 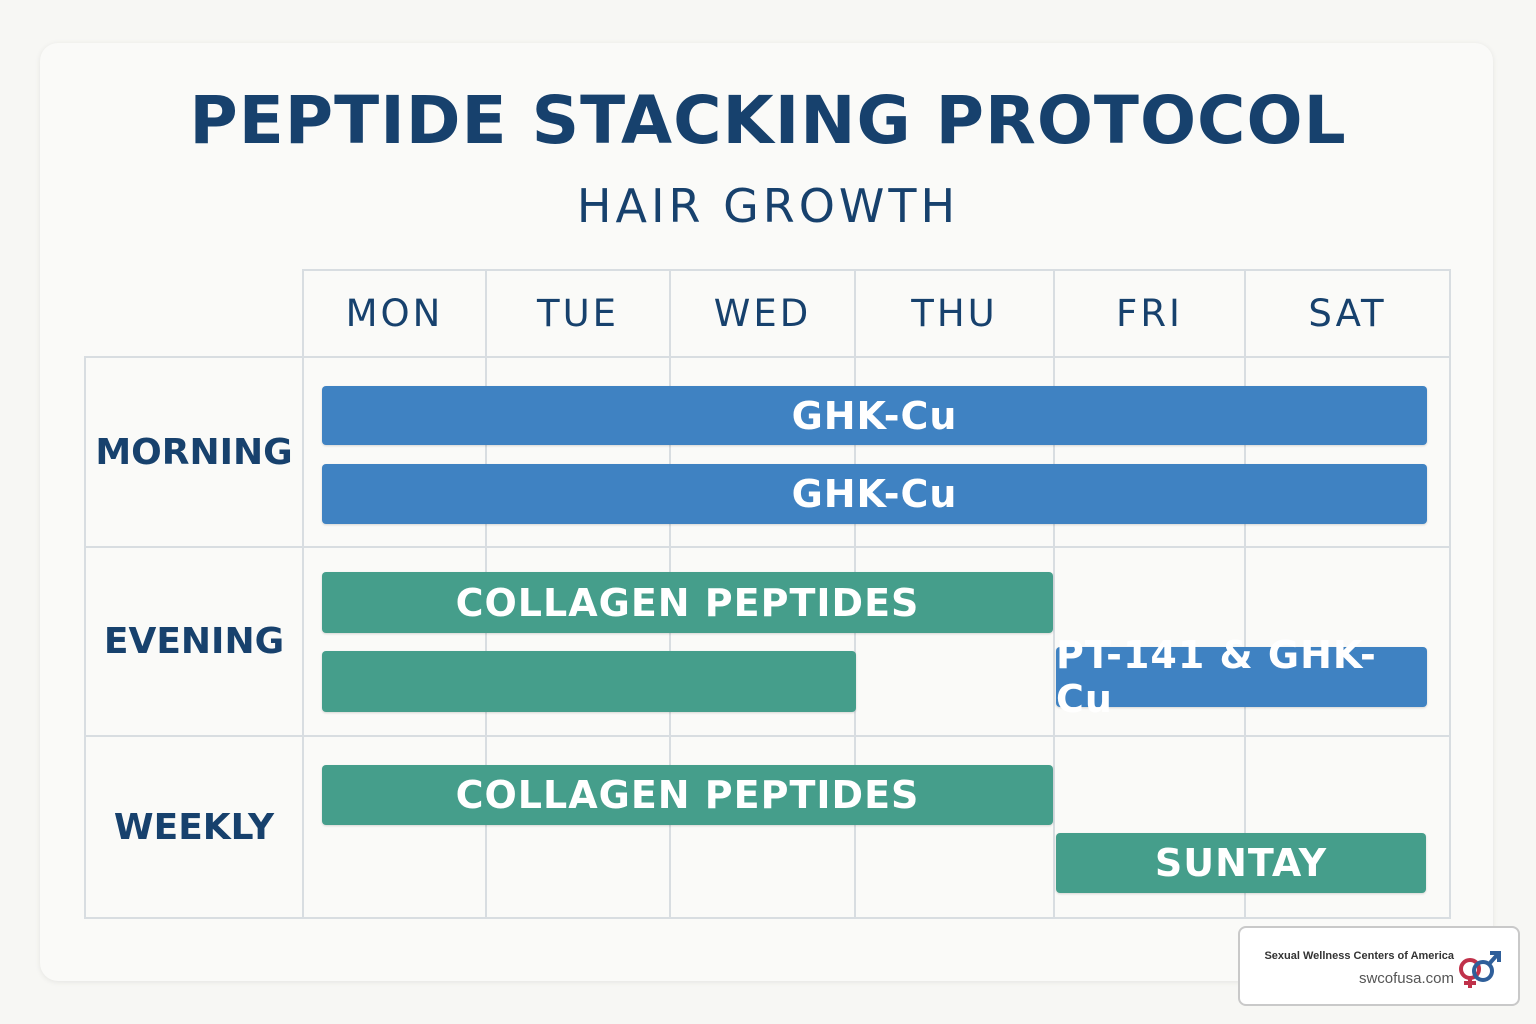 I want to click on day-header-mon: MON, so click(x=394, y=313).